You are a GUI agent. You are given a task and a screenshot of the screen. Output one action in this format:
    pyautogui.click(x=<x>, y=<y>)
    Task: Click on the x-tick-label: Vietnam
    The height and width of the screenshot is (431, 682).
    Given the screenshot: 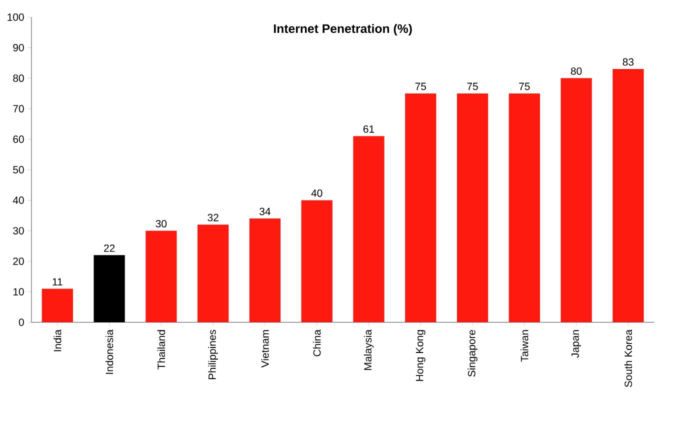 What is the action you would take?
    pyautogui.click(x=265, y=349)
    